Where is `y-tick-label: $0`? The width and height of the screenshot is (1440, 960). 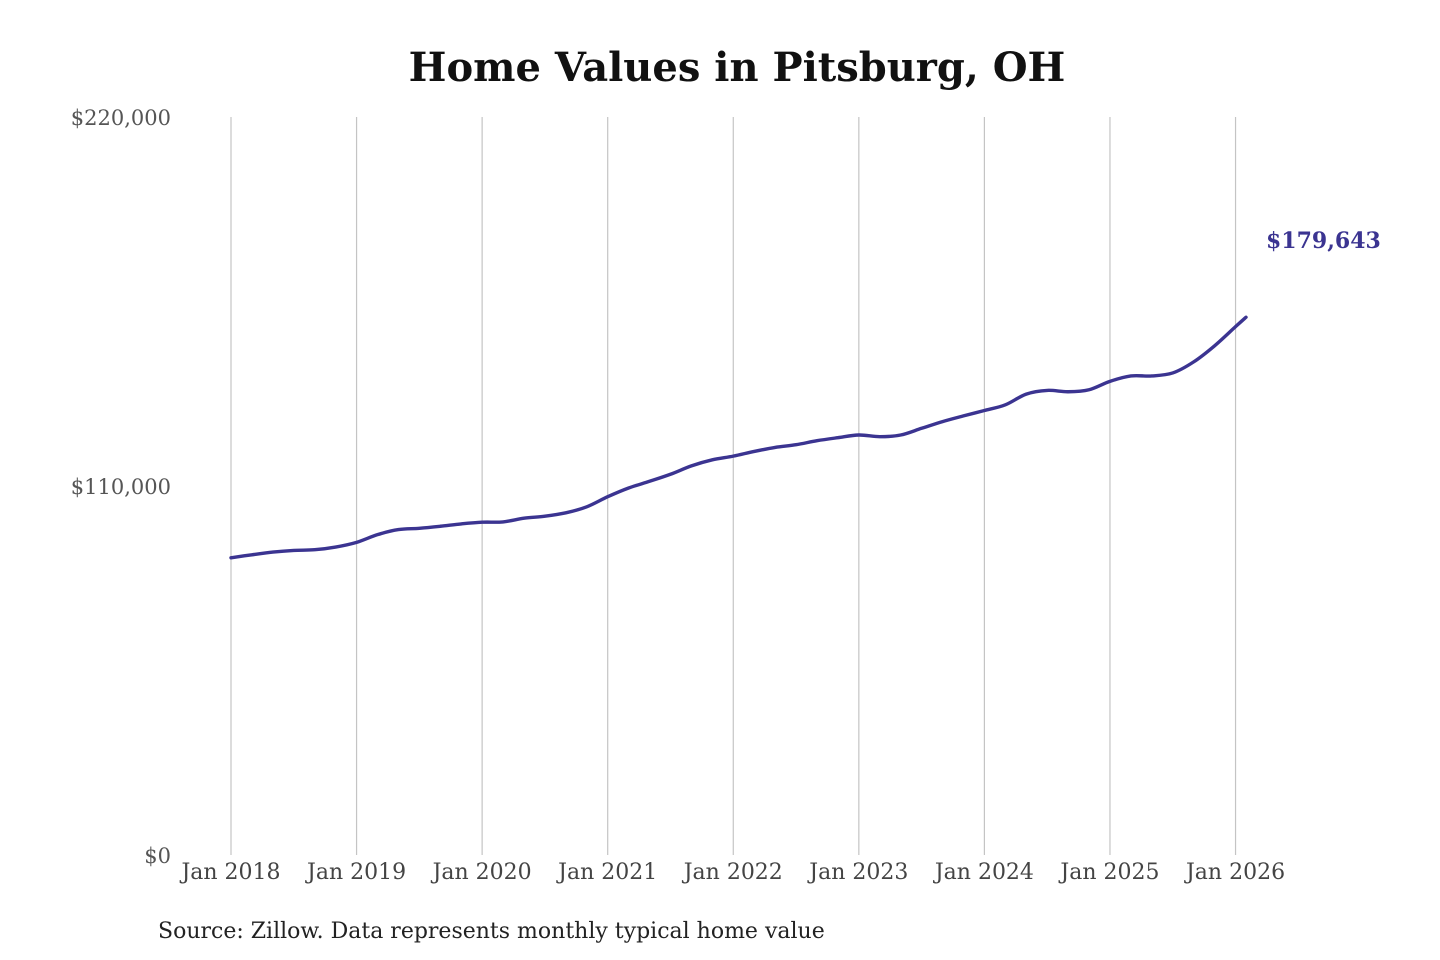
y-tick-label: $0 is located at coordinates (157, 856).